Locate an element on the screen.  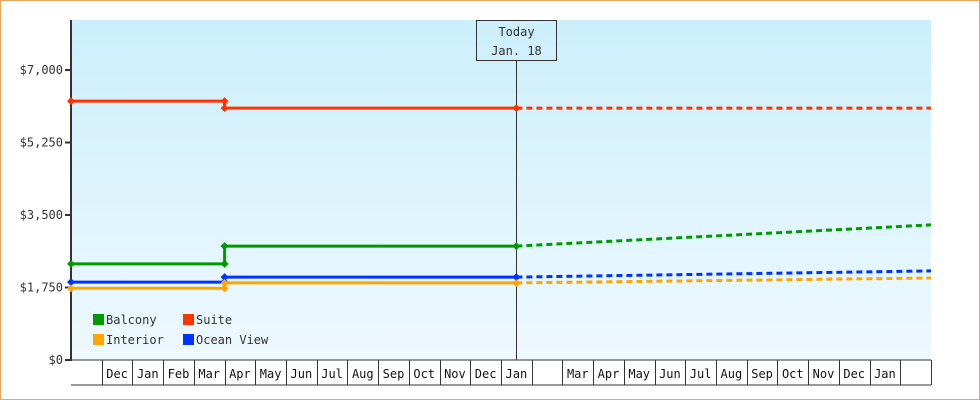
today-marker: Today Jan. 18 is located at coordinates (516, 190).